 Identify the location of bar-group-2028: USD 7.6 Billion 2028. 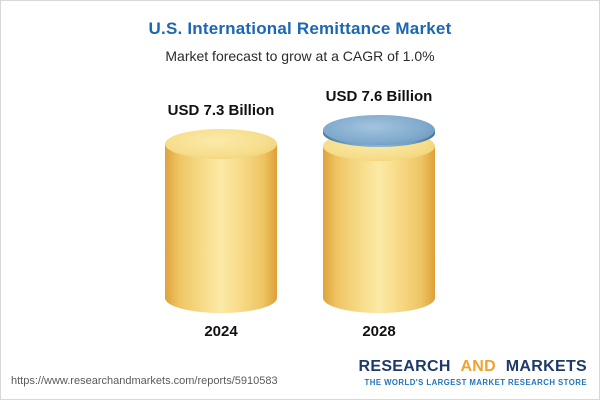
(379, 214).